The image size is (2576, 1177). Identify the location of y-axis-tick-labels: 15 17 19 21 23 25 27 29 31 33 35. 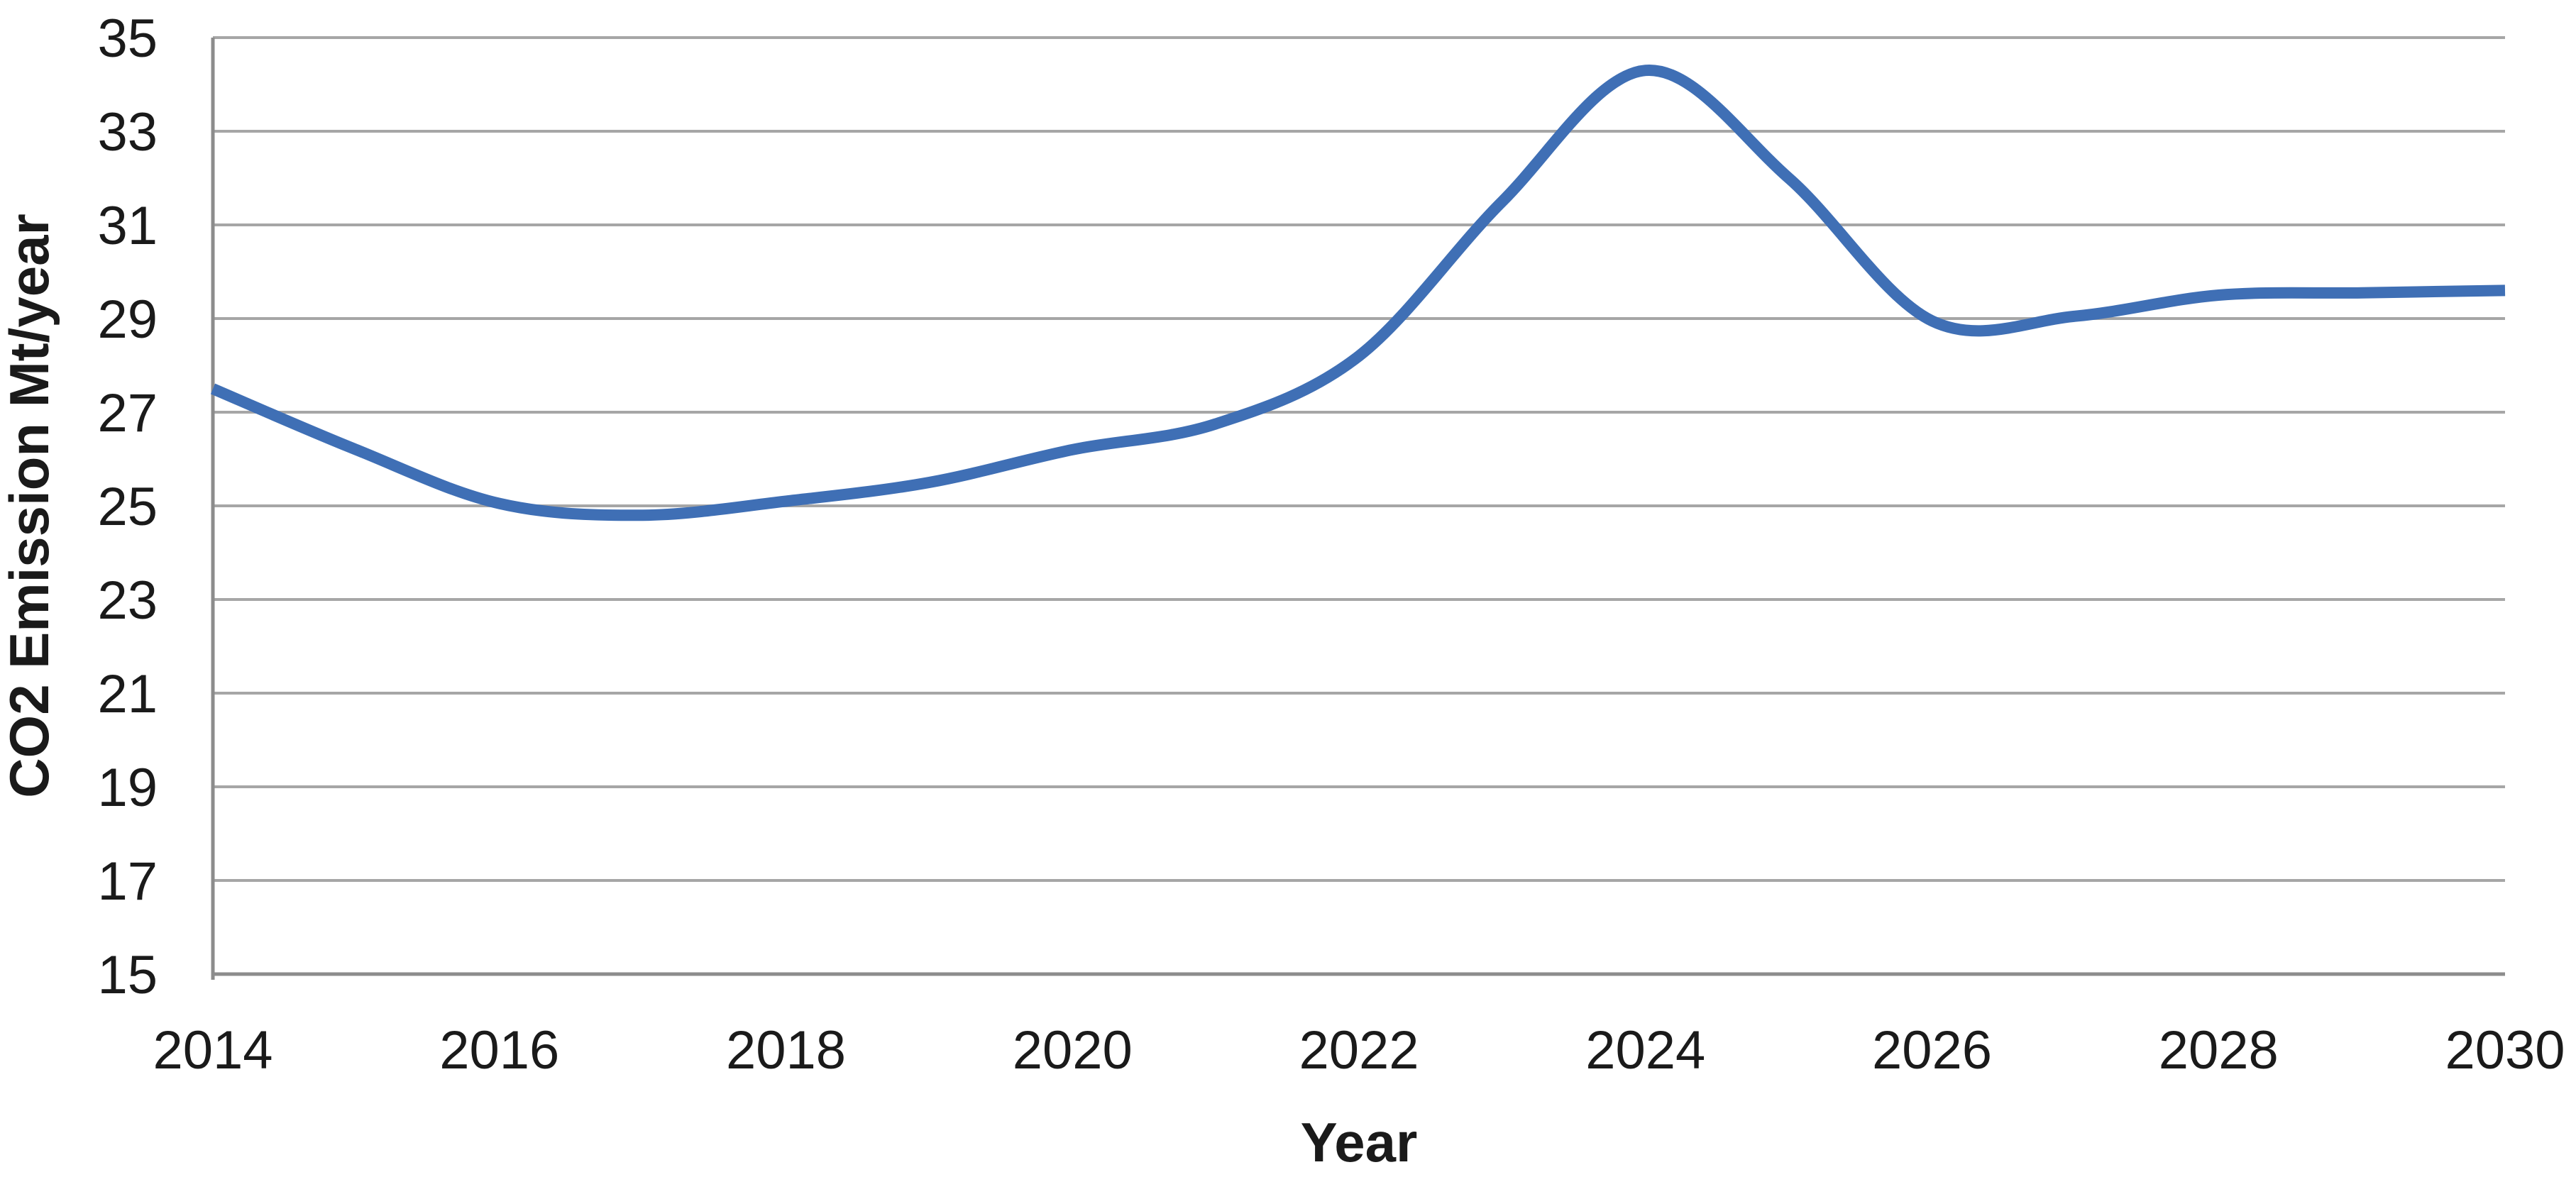
(127, 507).